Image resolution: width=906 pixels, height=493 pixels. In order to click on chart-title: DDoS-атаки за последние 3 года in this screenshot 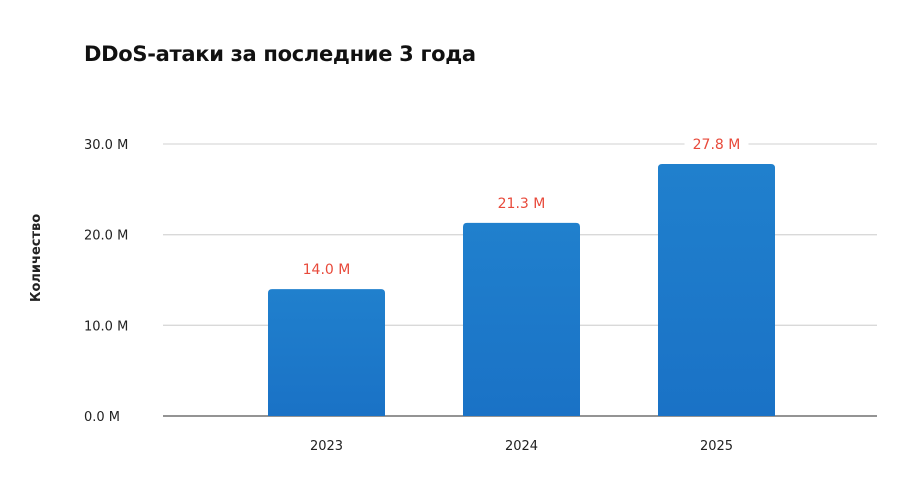, I will do `click(280, 54)`.